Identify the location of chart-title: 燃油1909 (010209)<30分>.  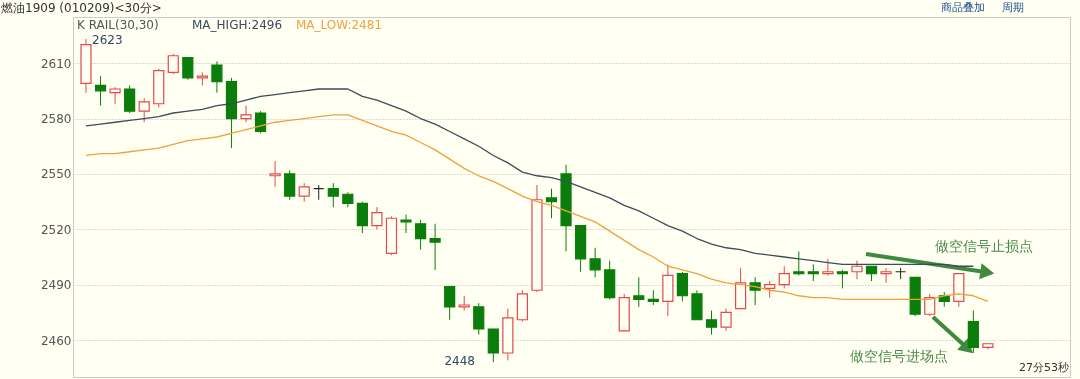
(81, 8).